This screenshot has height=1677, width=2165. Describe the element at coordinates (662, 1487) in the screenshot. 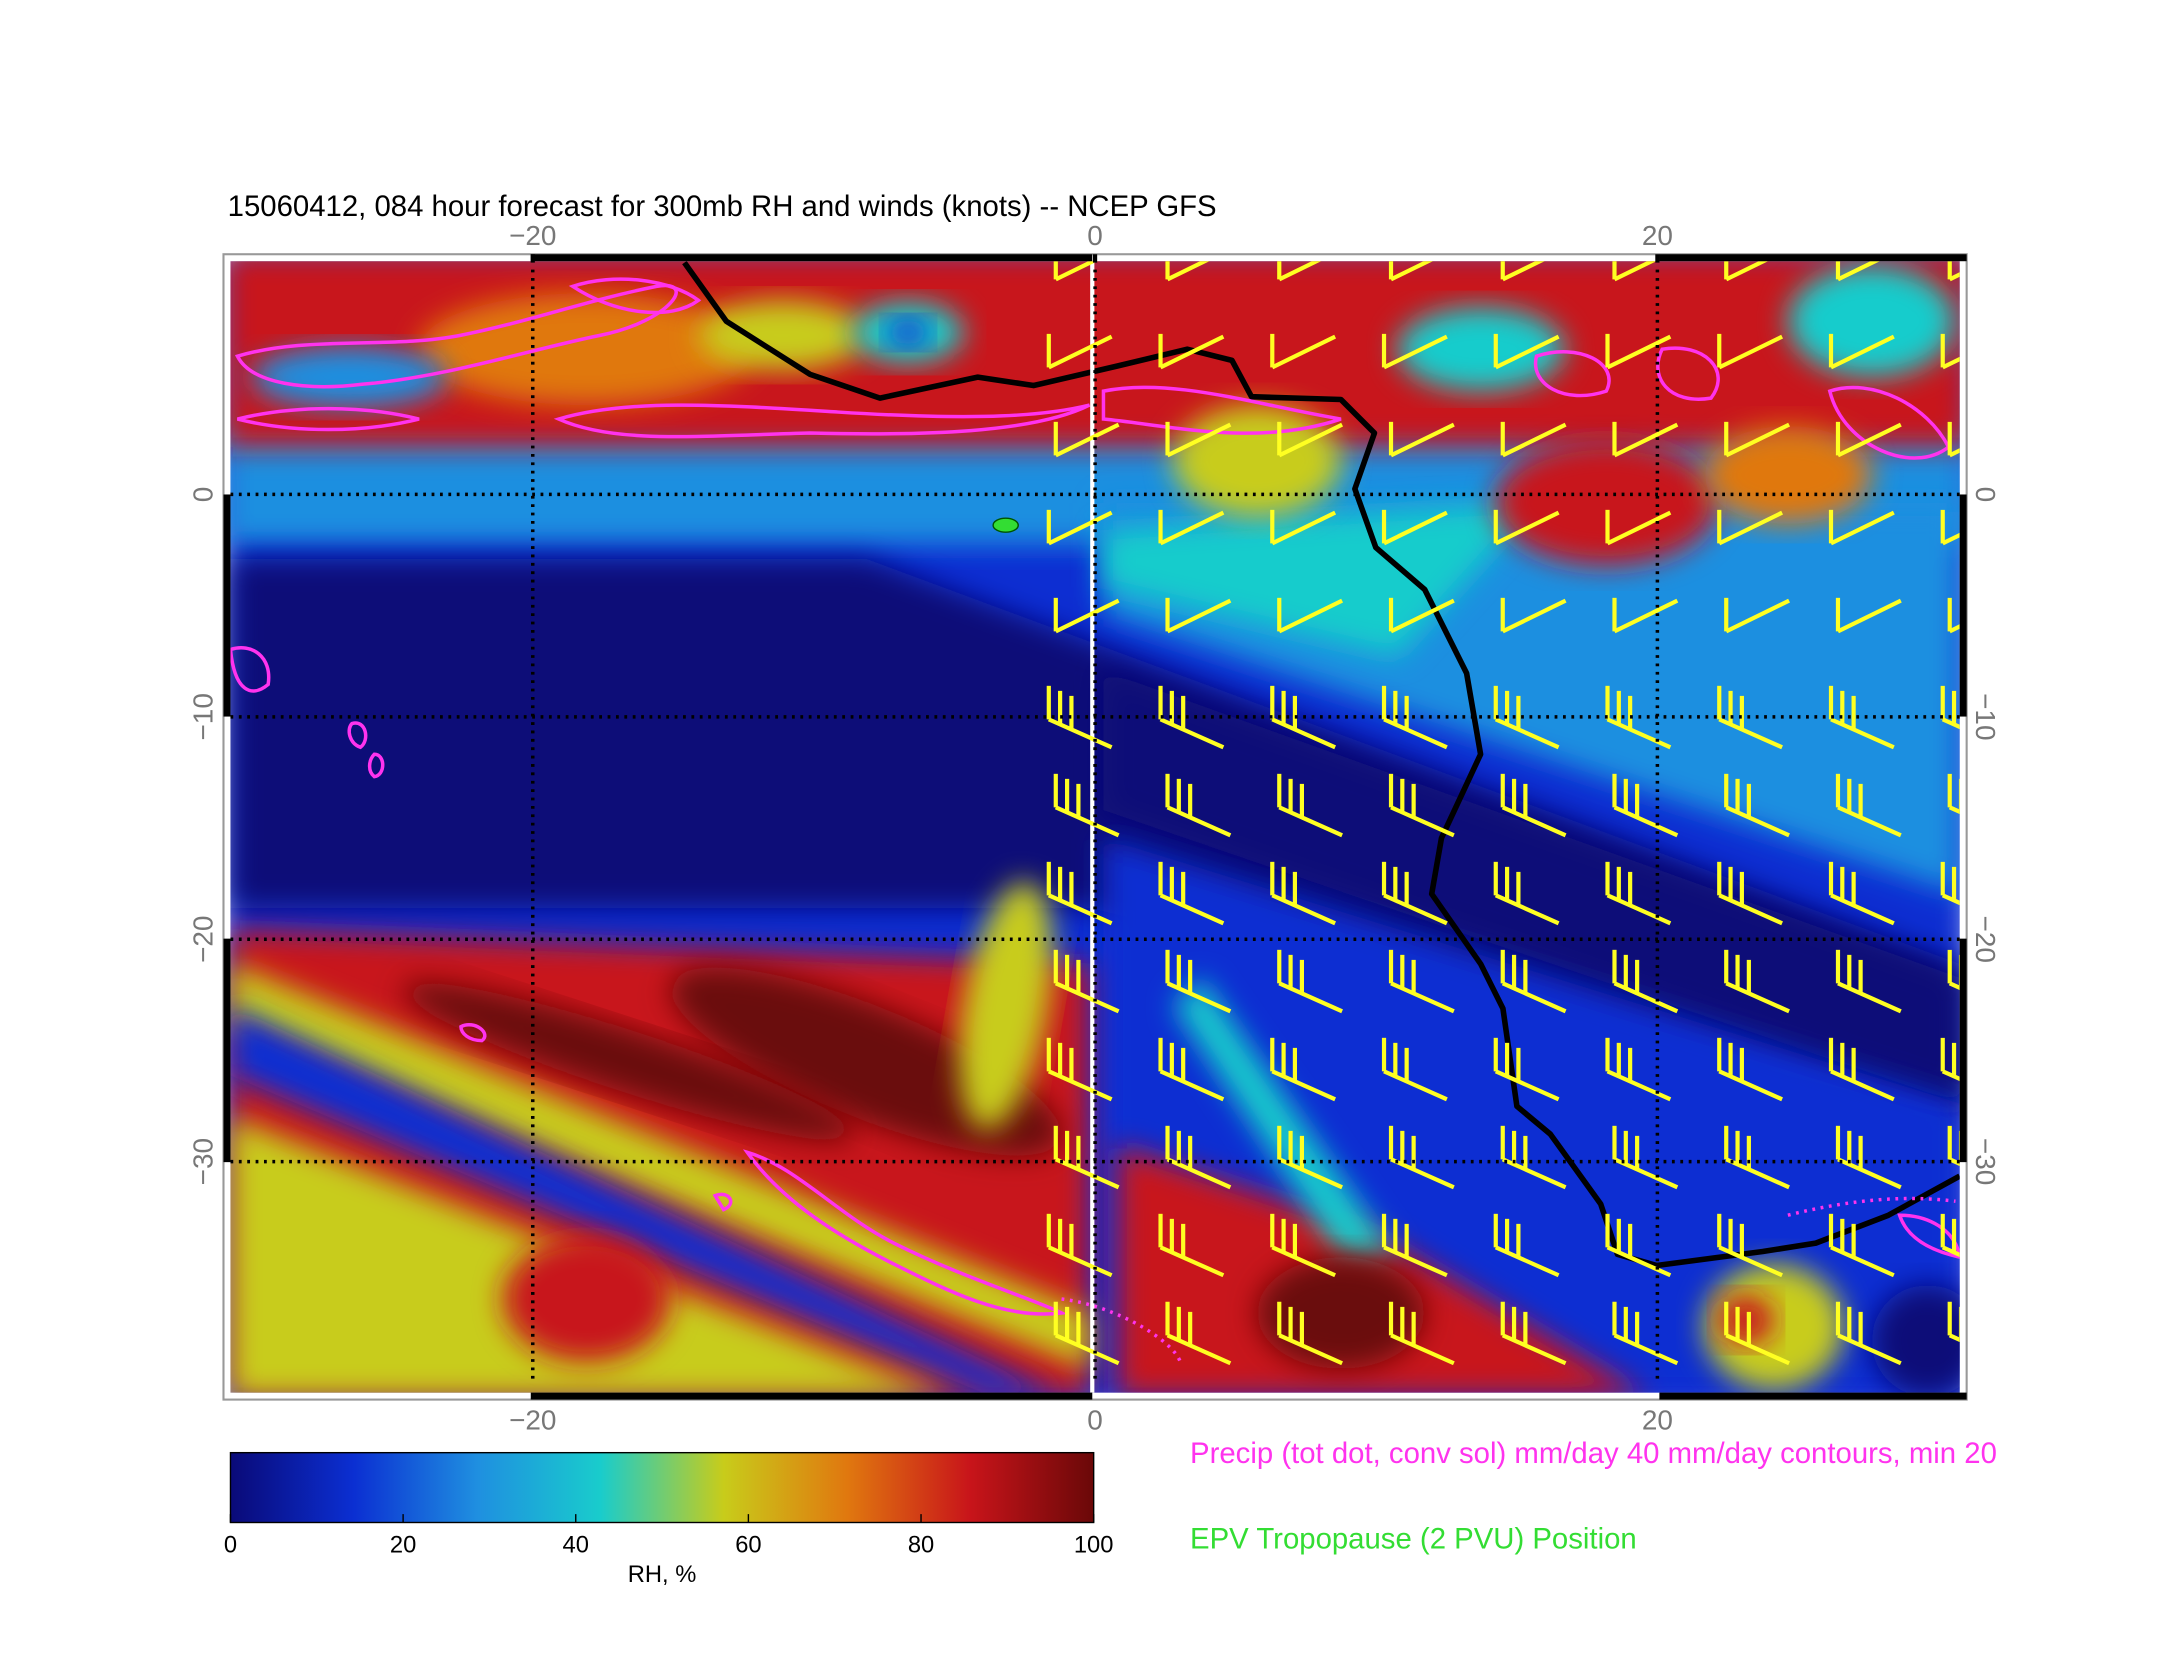

I see `colorbar` at that location.